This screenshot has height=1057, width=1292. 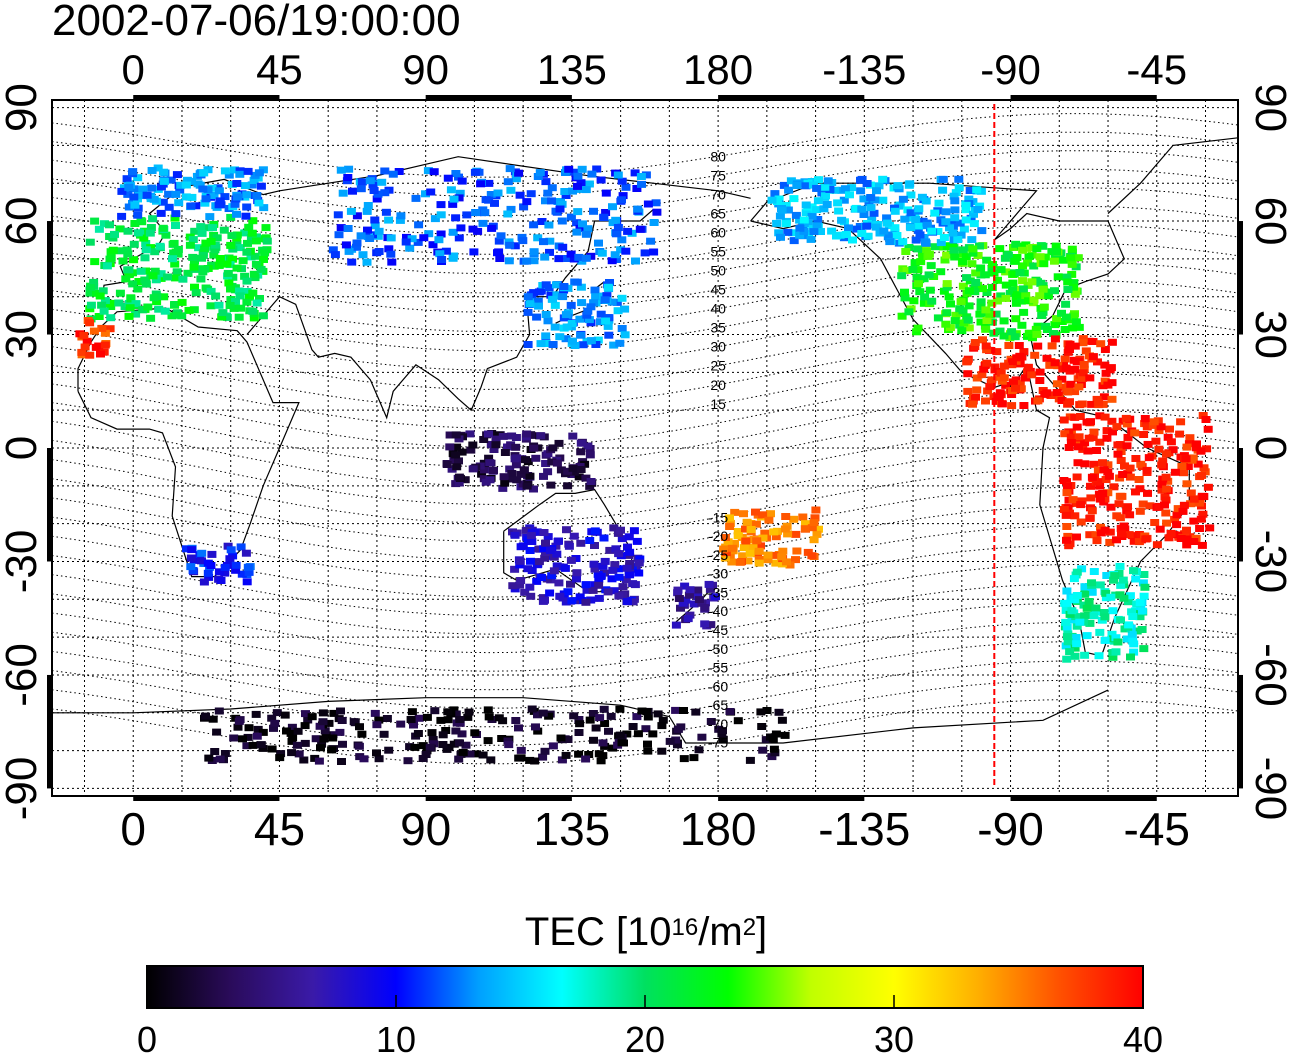 I want to click on axis-bar-top, so click(x=498, y=97).